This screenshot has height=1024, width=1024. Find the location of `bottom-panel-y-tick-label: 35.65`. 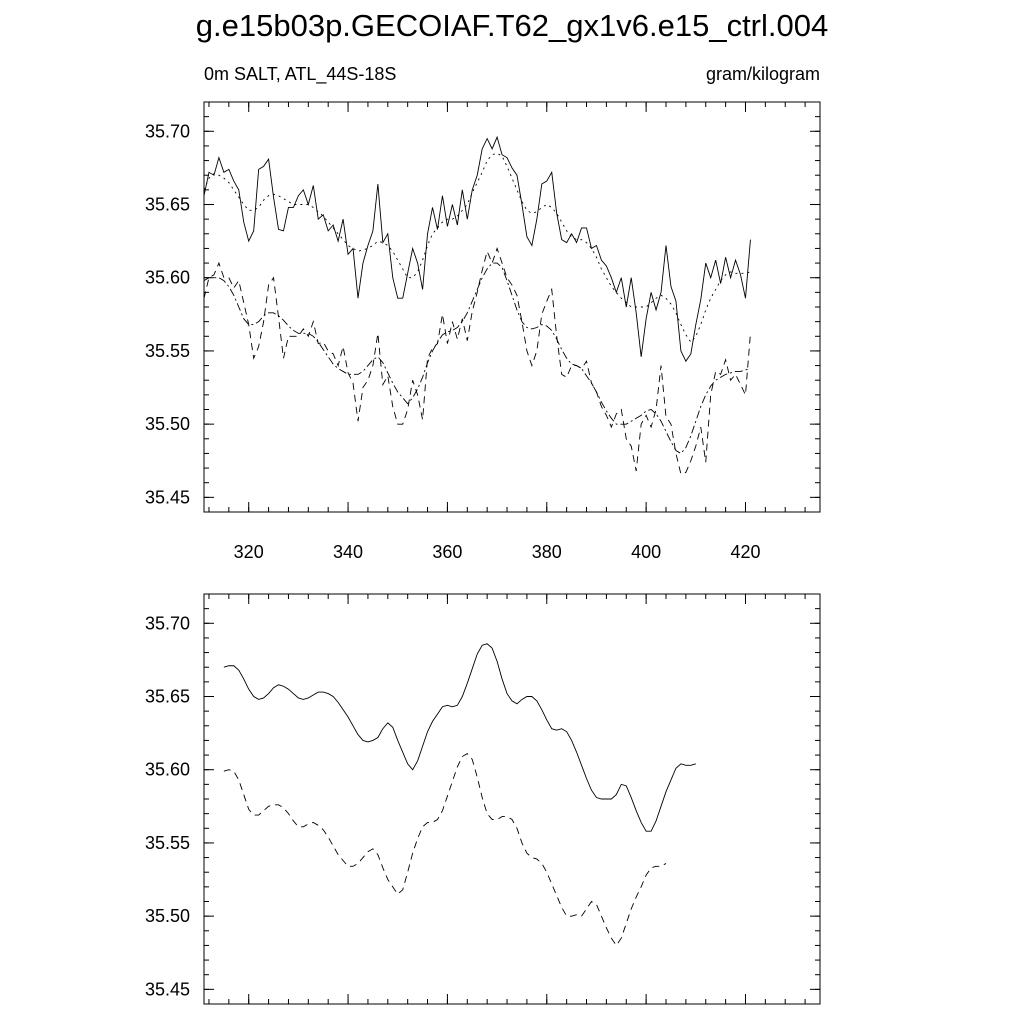

bottom-panel-y-tick-label: 35.65 is located at coordinates (167, 697).